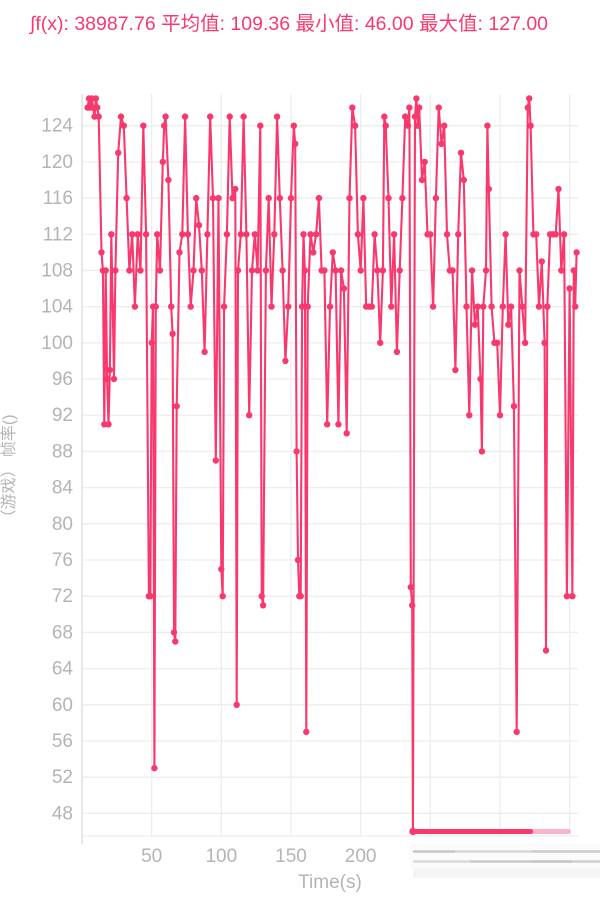 This screenshot has width=600, height=902. Describe the element at coordinates (9, 469) in the screenshot. I see `y-axis-title: （游戏） 帧率()` at that location.